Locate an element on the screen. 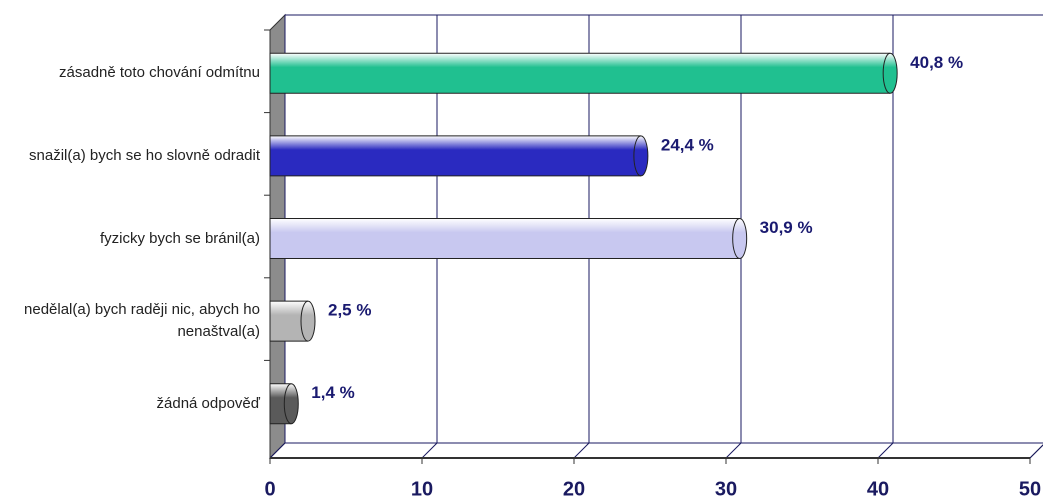 The image size is (1043, 502). value-label: 30,9 % is located at coordinates (786, 227).